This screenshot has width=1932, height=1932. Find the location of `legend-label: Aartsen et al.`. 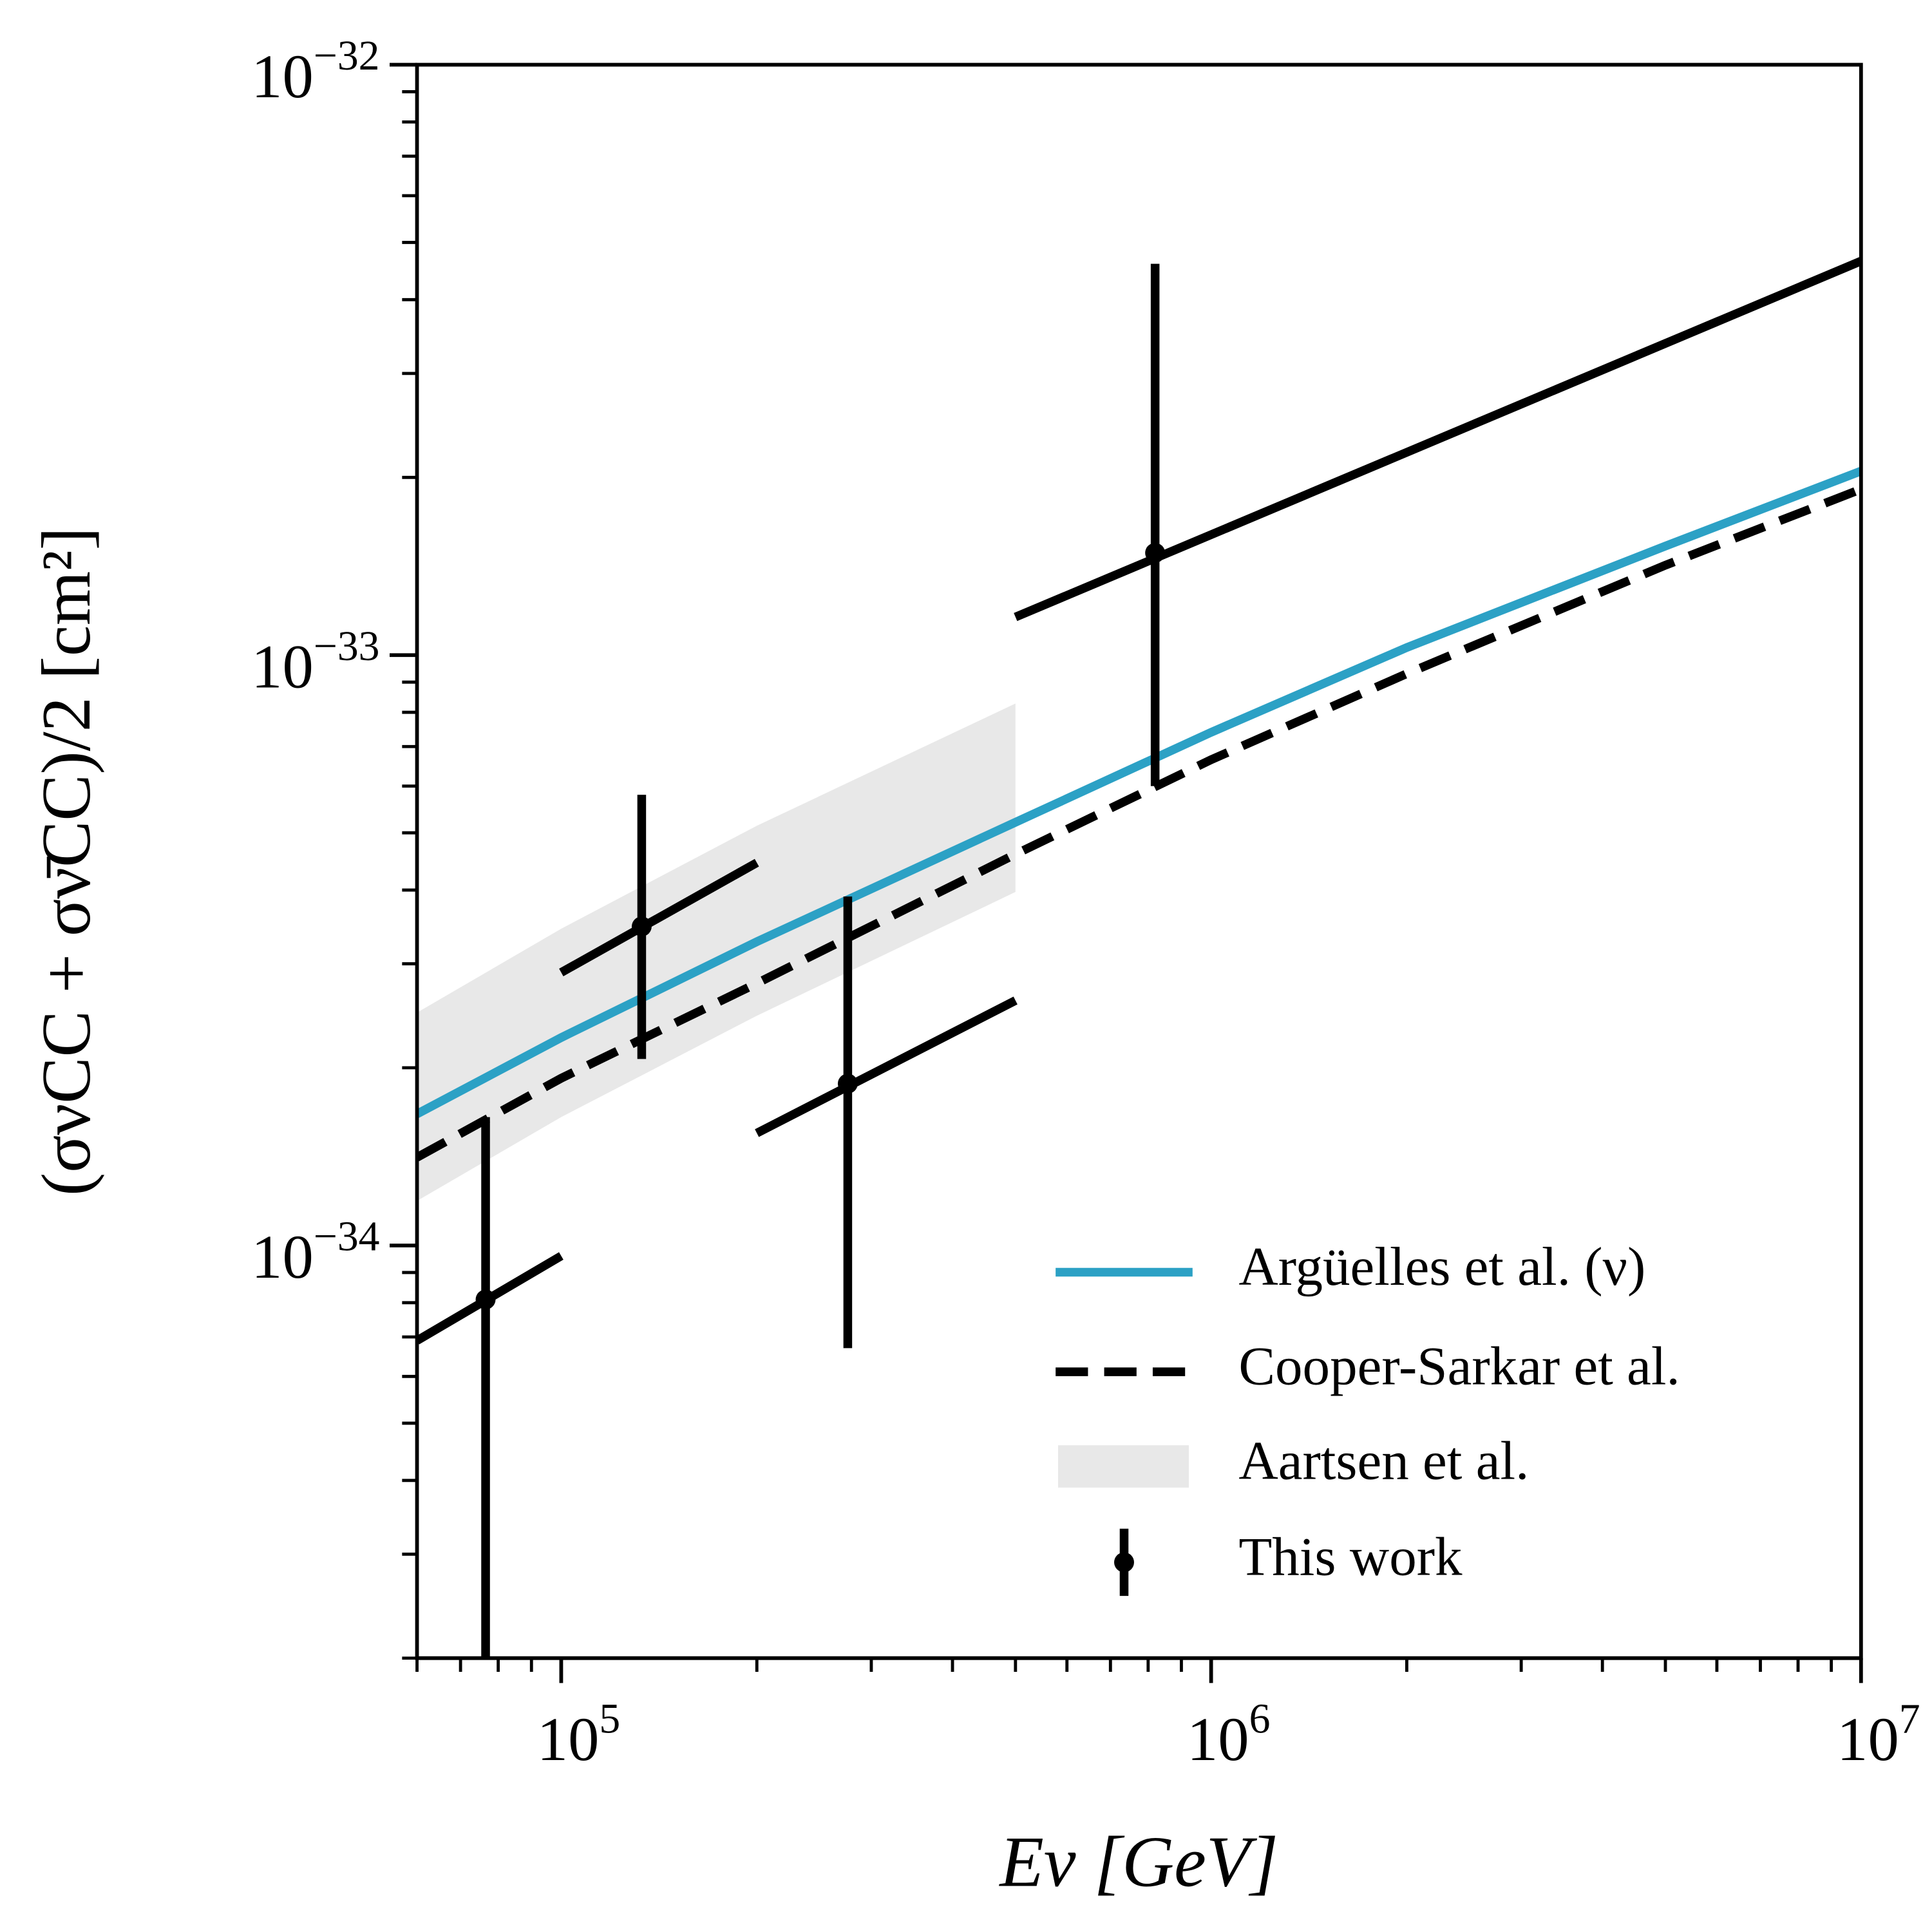

legend-label: Aartsen et al. is located at coordinates (1384, 1461).